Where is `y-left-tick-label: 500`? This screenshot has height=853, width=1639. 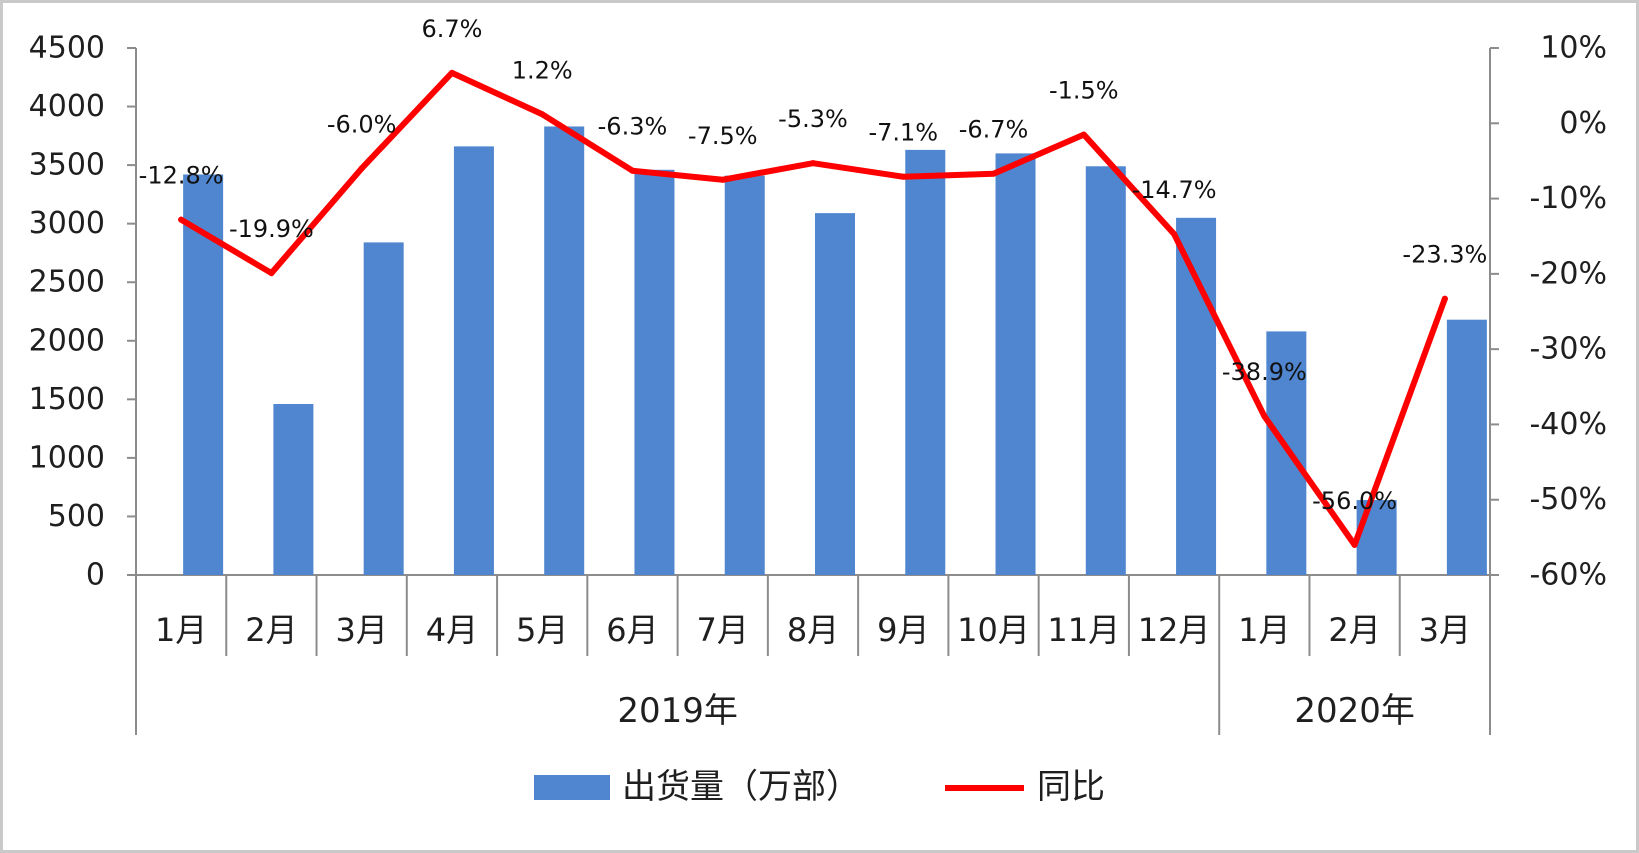
y-left-tick-label: 500 is located at coordinates (76, 516).